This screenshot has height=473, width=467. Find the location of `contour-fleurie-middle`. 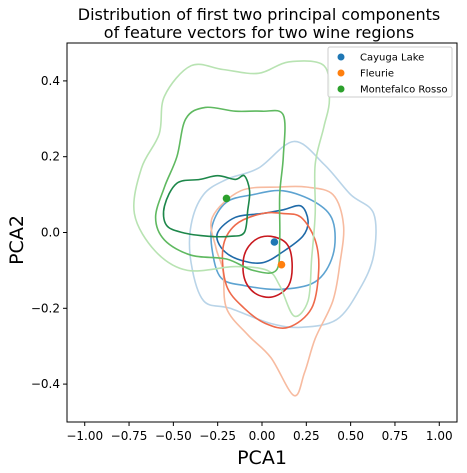

contour-fleurie-middle is located at coordinates (270, 270).